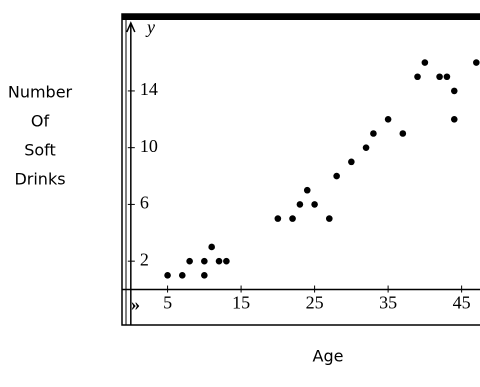 Image resolution: width=480 pixels, height=387 pixels. What do you see at coordinates (149, 146) in the screenshot?
I see `y-tick-label: 10` at bounding box center [149, 146].